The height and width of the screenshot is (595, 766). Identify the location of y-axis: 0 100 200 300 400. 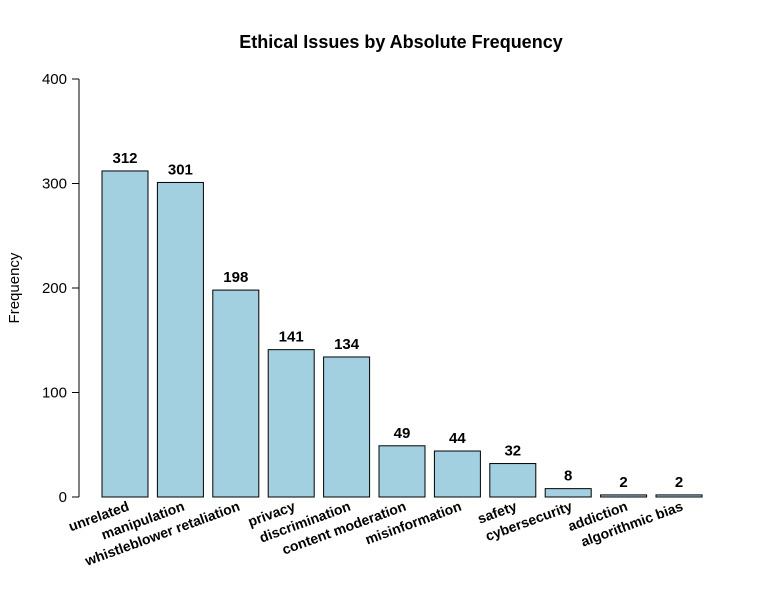
(61, 288).